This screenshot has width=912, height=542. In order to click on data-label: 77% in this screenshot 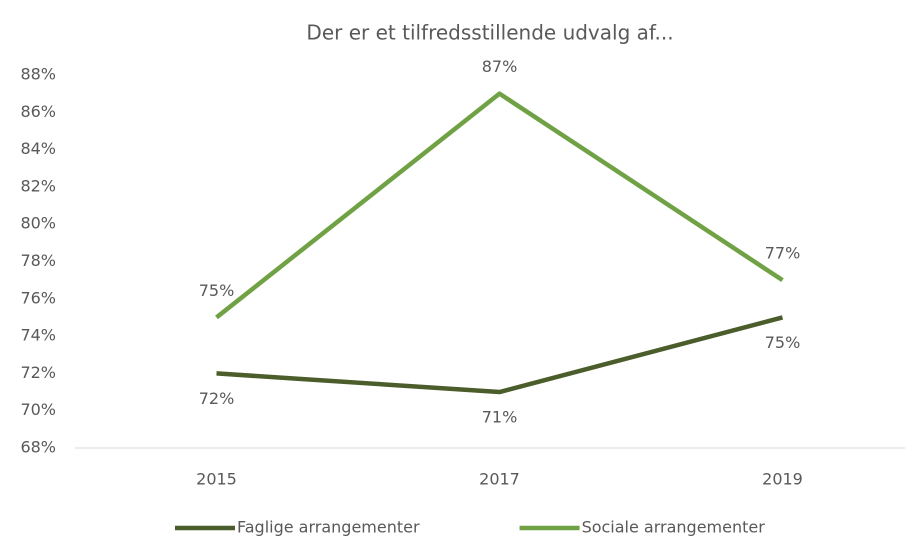, I will do `click(783, 253)`.